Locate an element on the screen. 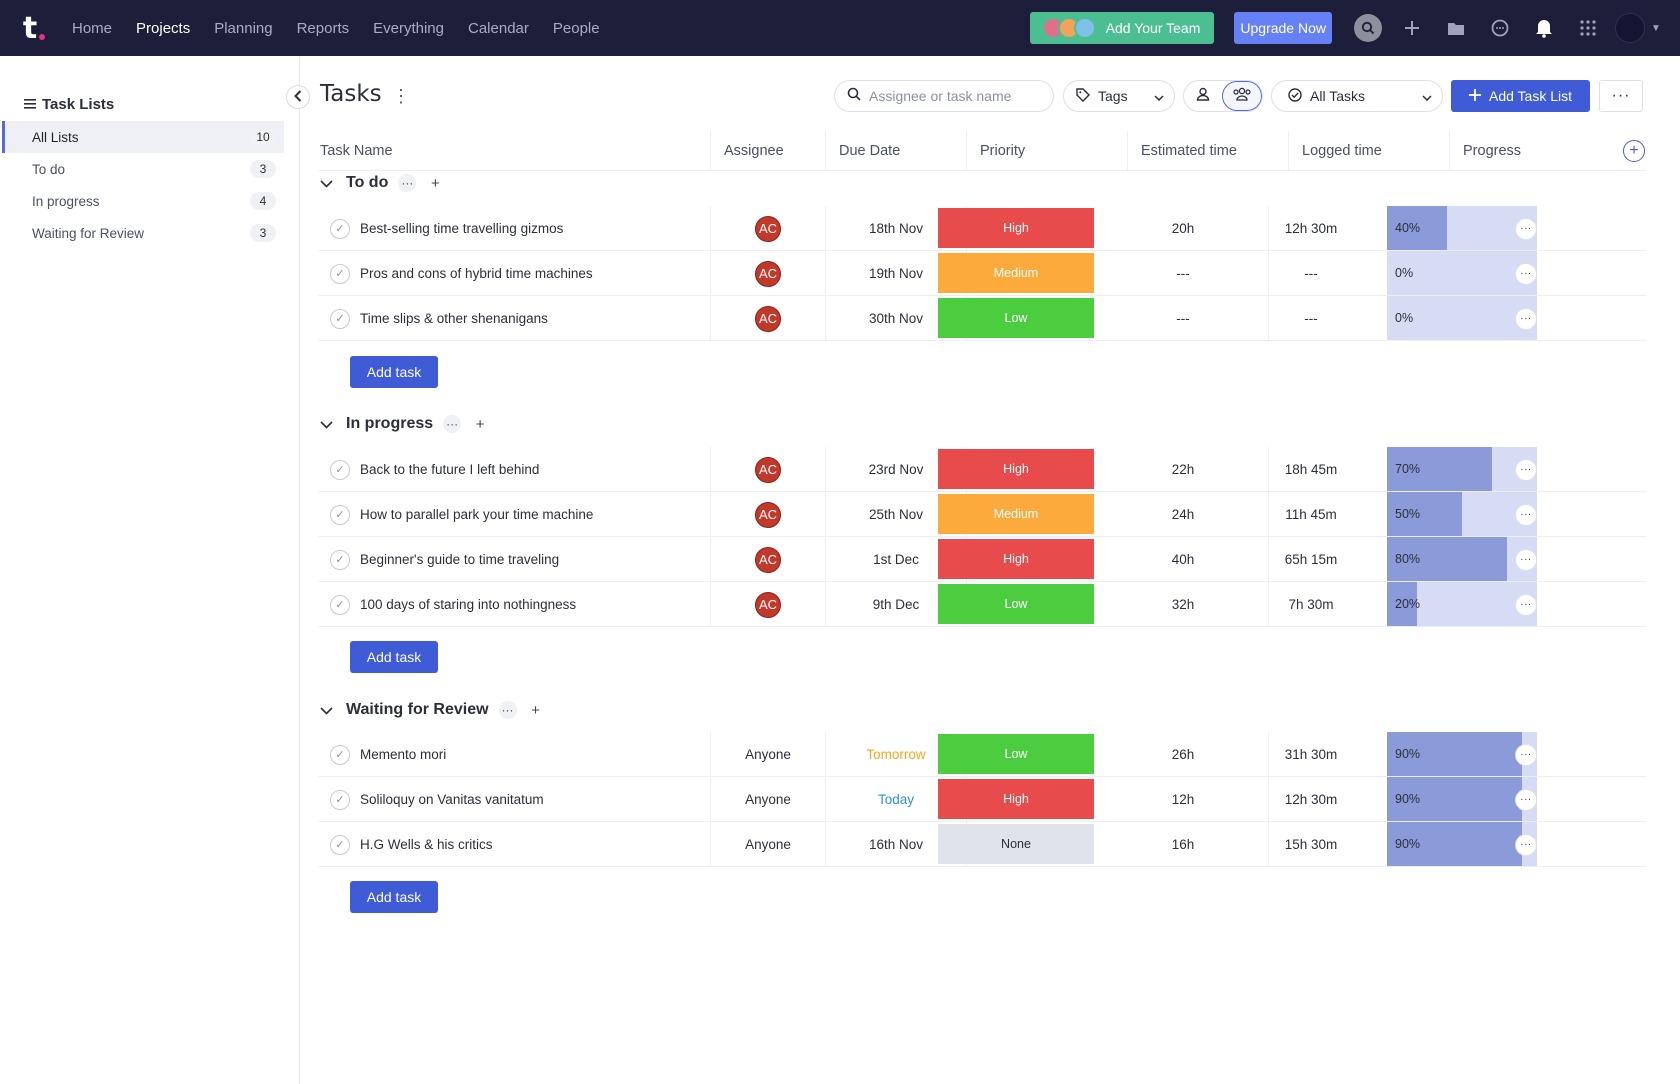 This screenshot has height=1084, width=1680. sidebar-item-all-lists: All Lists 10 is located at coordinates (143, 137).